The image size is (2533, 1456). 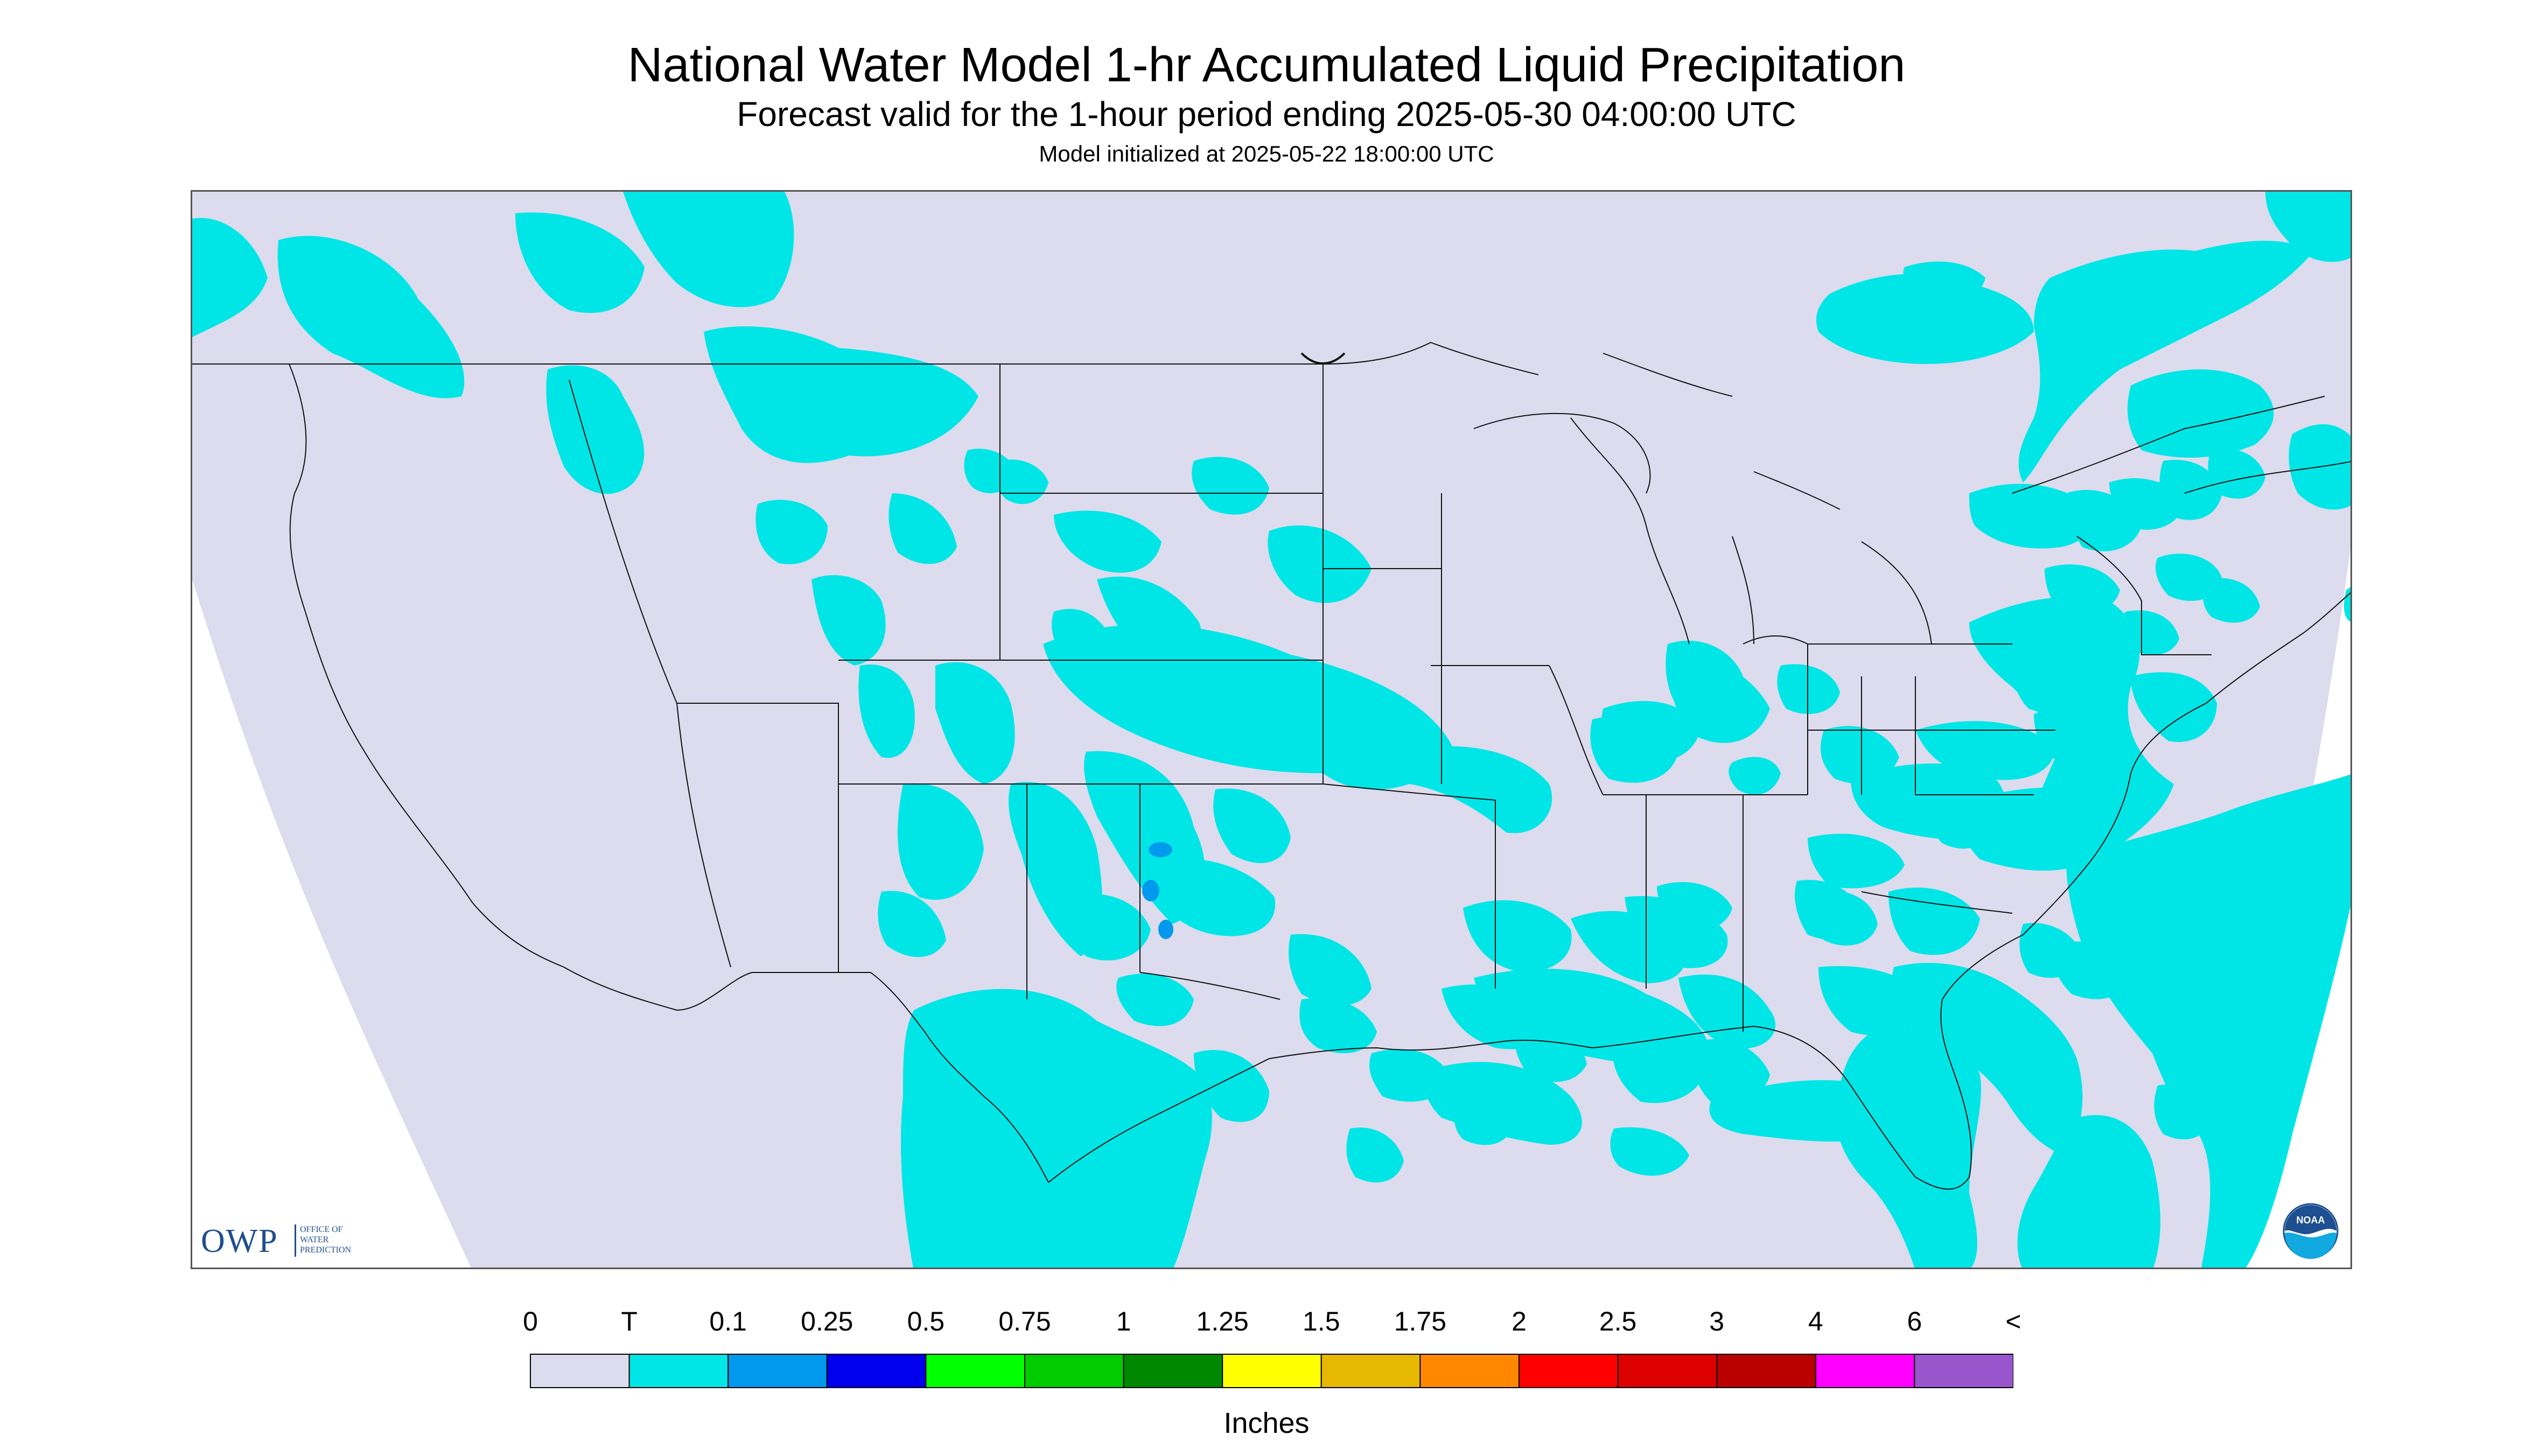 I want to click on legend-tick-label: 1.75, so click(x=1421, y=1321).